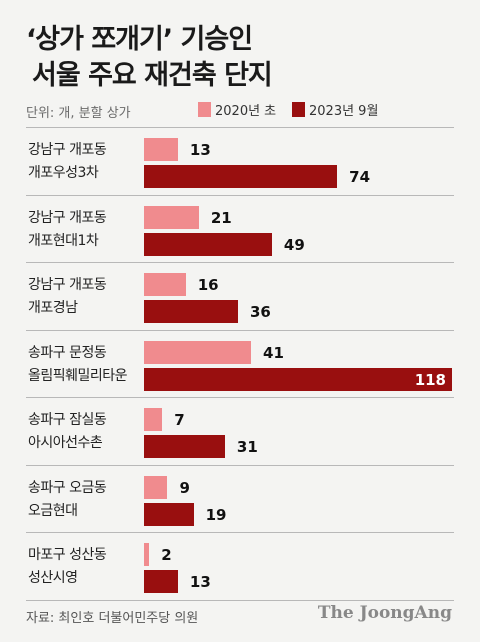 The width and height of the screenshot is (480, 642). What do you see at coordinates (294, 244) in the screenshot?
I see `value-label: 49` at bounding box center [294, 244].